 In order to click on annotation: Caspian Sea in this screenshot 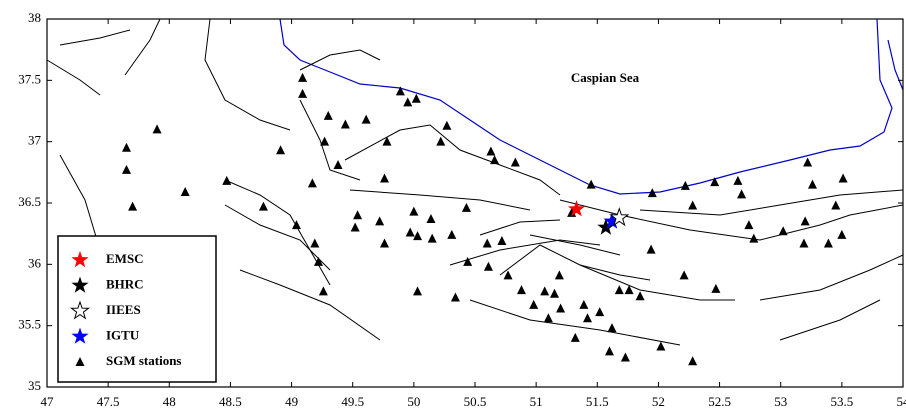, I will do `click(605, 77)`.